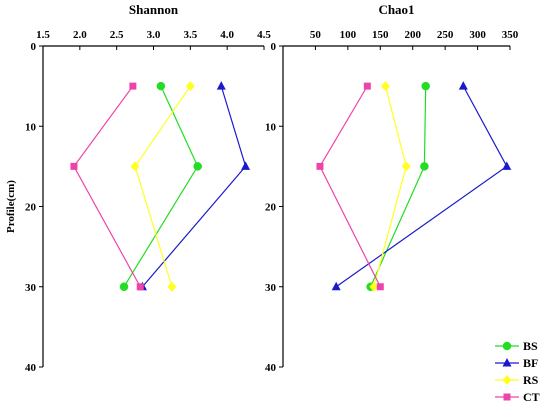 This screenshot has width=550, height=406. What do you see at coordinates (507, 397) in the screenshot?
I see `legend-ct-marker` at bounding box center [507, 397].